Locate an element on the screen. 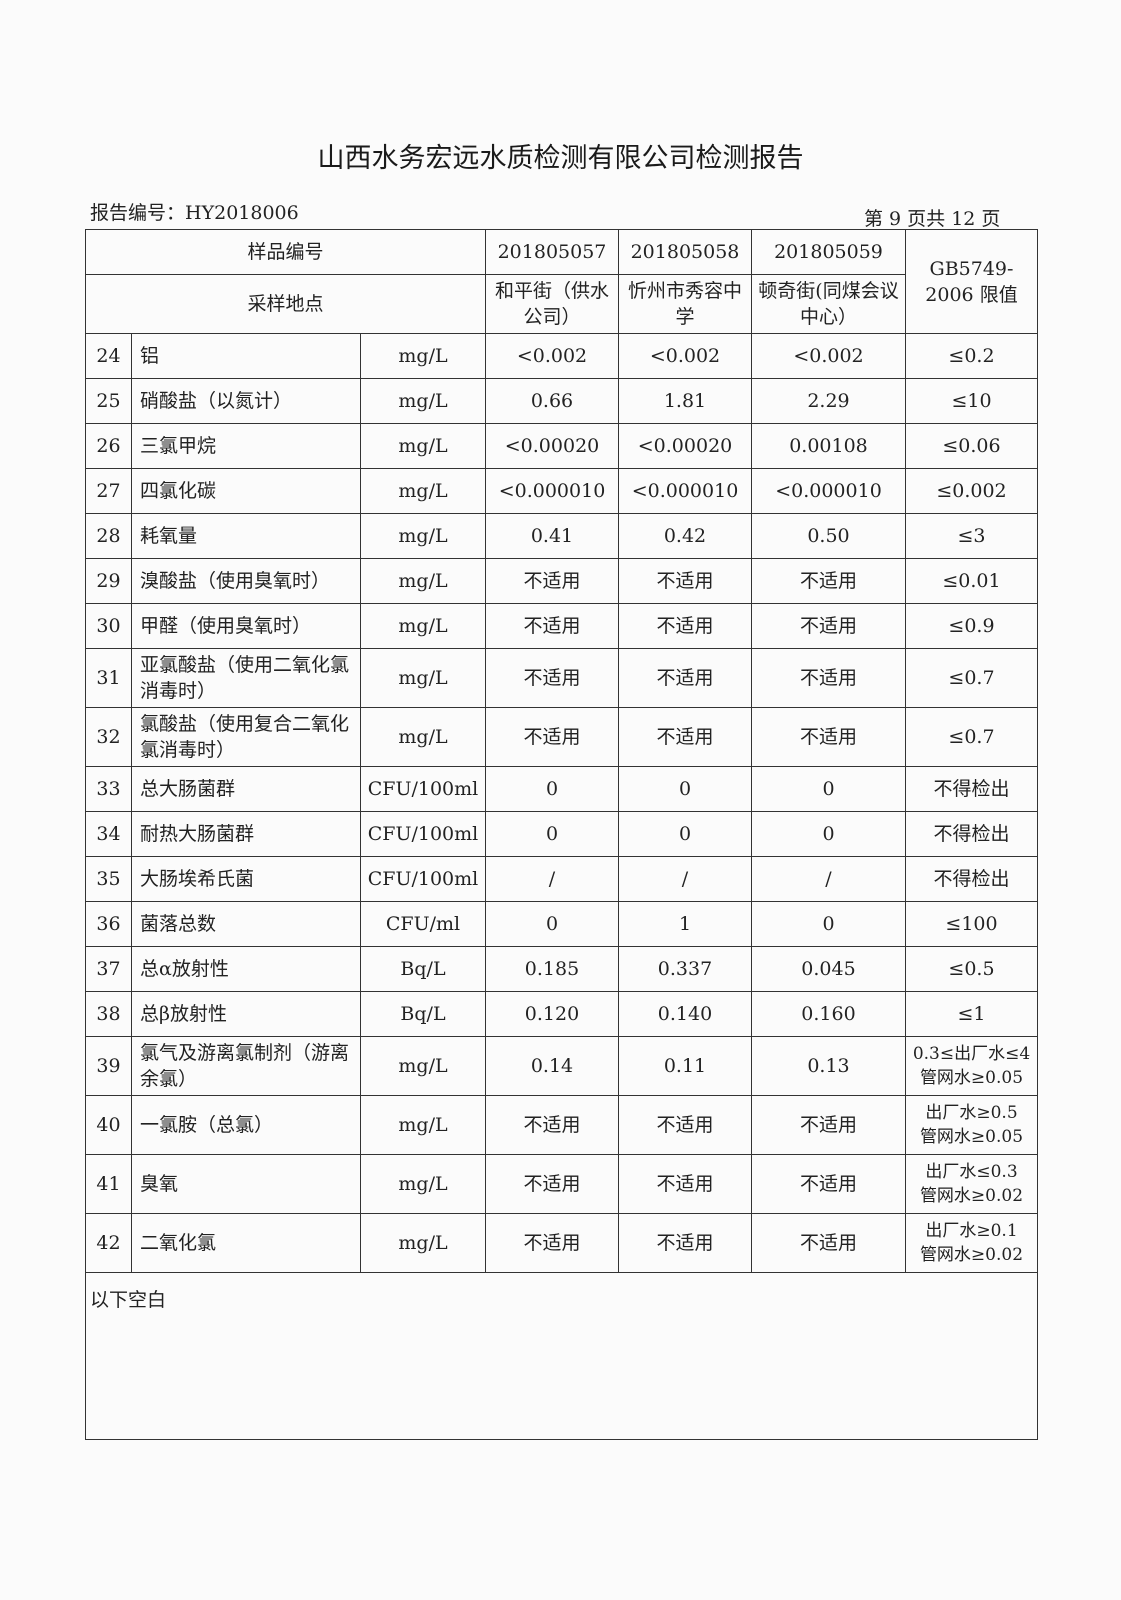 The image size is (1121, 1600). item-name: 氯酸盐（使用复合二氧化氯消毒时） is located at coordinates (246, 737).